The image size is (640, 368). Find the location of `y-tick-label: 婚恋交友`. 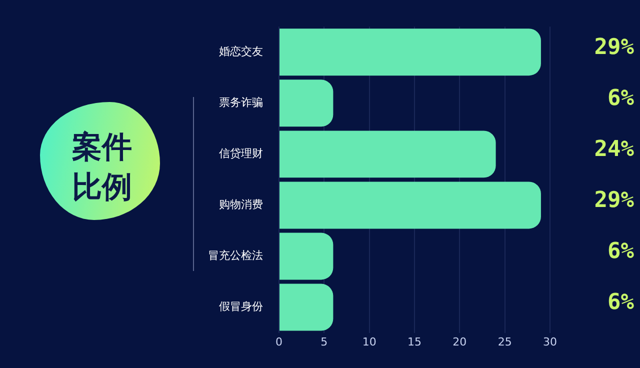

y-tick-label: 婚恋交友 is located at coordinates (241, 51).